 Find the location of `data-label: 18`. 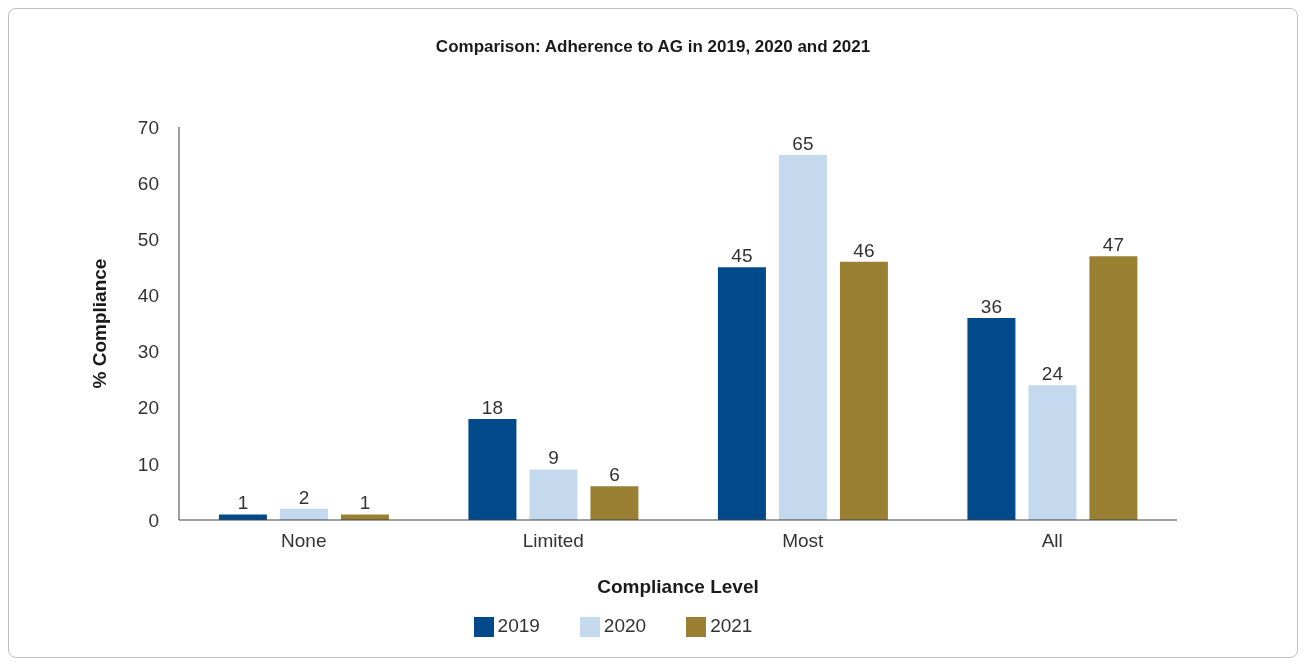

data-label: 18 is located at coordinates (492, 407).